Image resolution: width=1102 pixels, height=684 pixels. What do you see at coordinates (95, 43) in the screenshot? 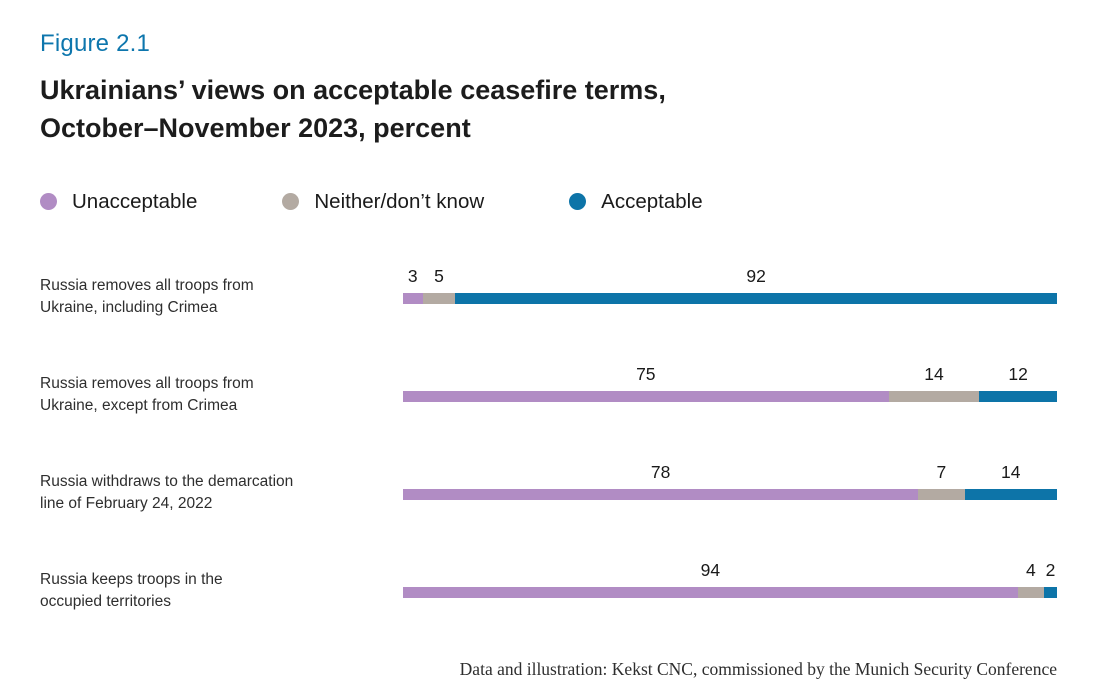
I see `figure-number: Figure 2.1` at bounding box center [95, 43].